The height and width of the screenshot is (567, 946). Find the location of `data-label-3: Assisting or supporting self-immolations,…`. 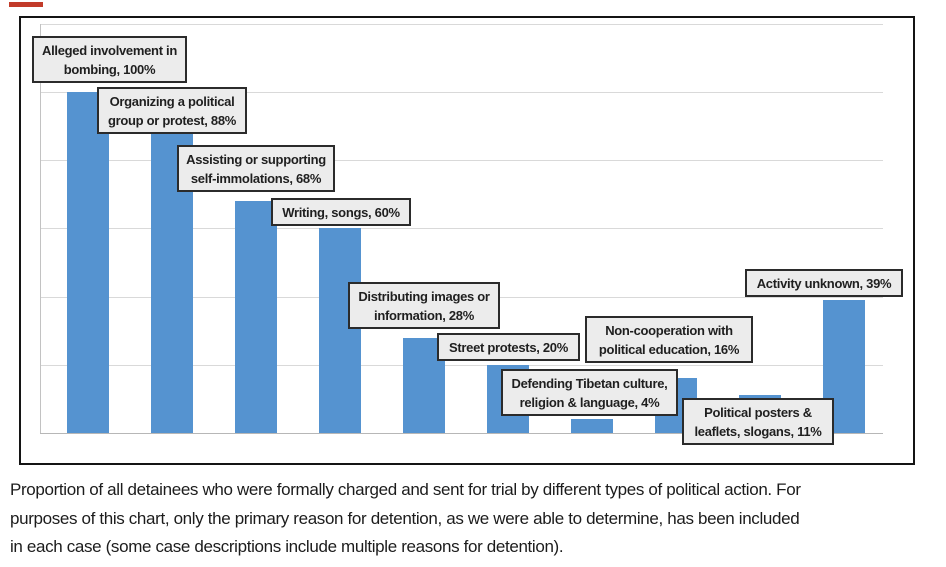

data-label-3: Assisting or supporting self-immolations,… is located at coordinates (256, 168).